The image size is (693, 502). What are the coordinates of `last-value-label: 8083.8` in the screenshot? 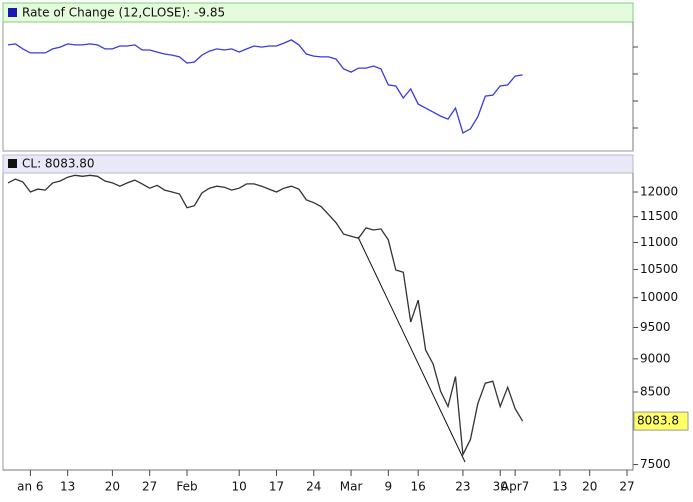 It's located at (658, 421).